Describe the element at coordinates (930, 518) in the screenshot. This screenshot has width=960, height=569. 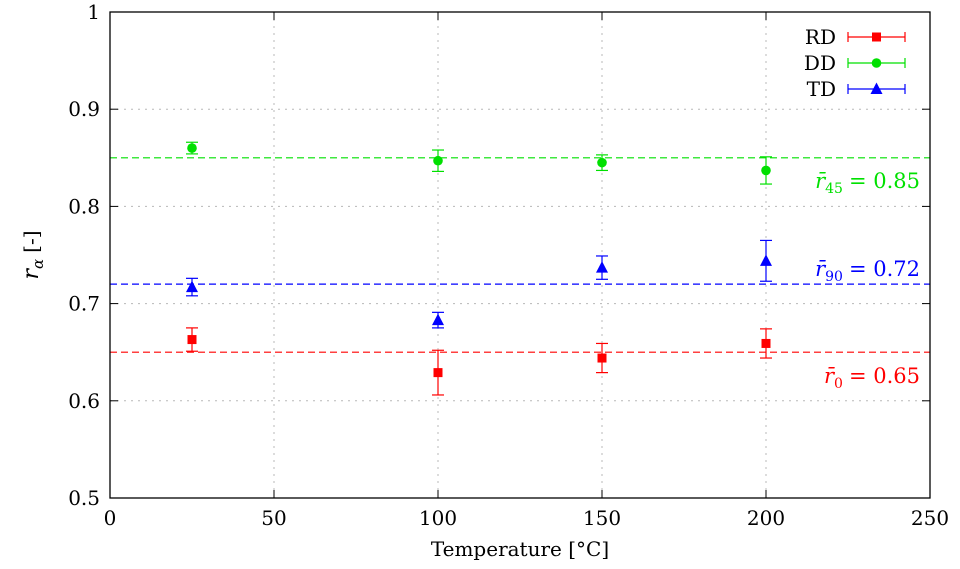
I see `x-tick-label: 250` at that location.